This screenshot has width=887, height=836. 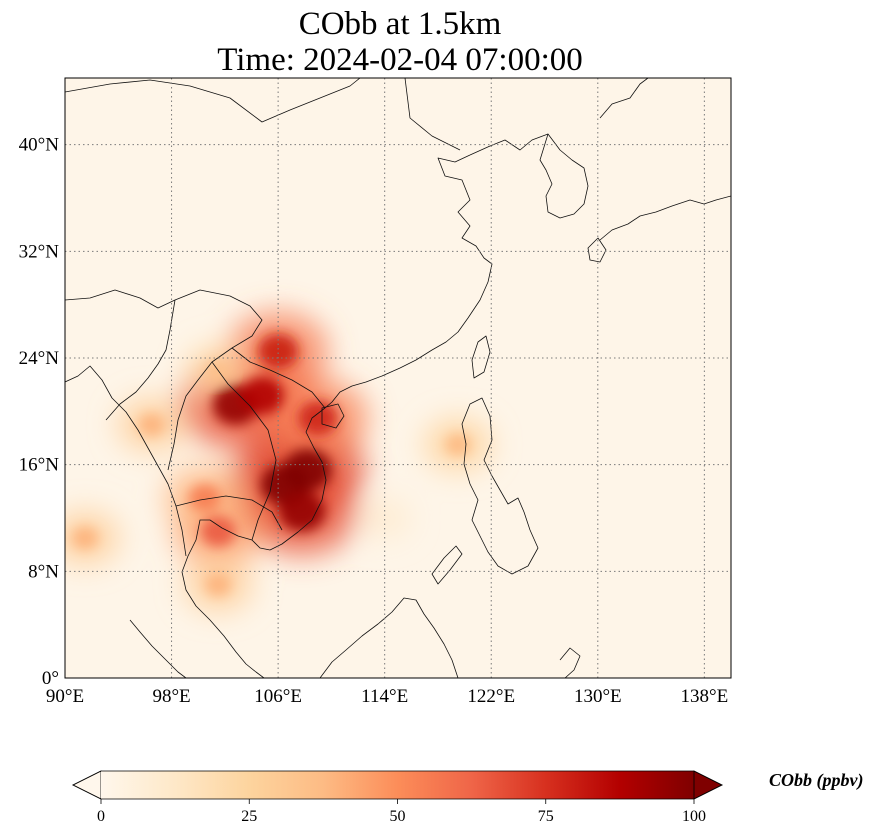 What do you see at coordinates (400, 60) in the screenshot?
I see `map-subtitle-time: Time: 2024-02-04 07:00:00` at bounding box center [400, 60].